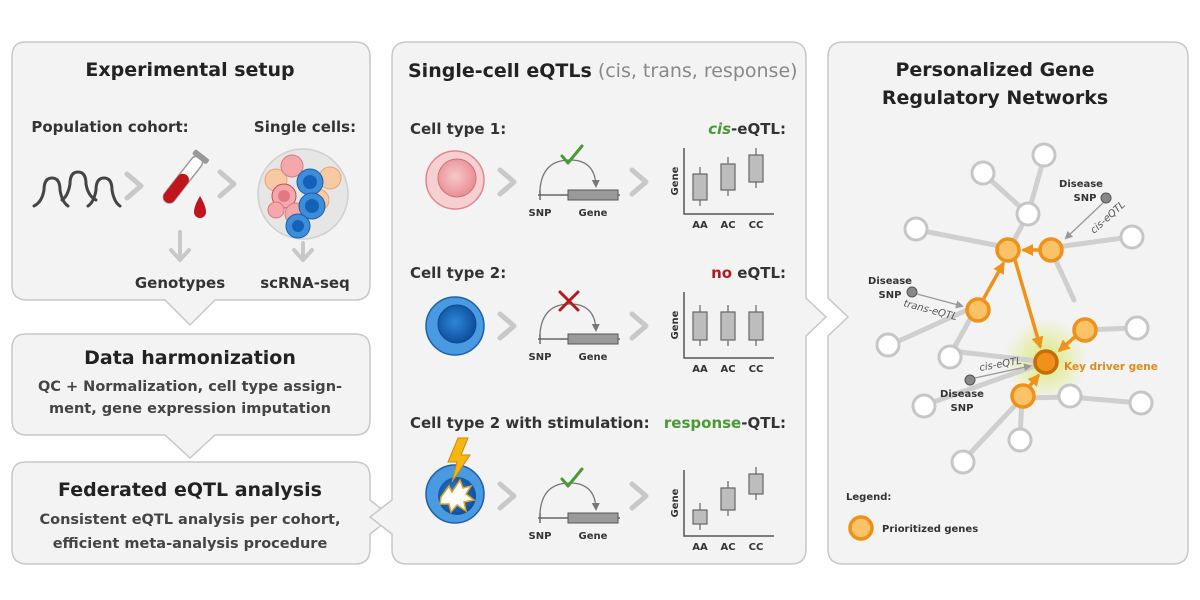  Describe the element at coordinates (303, 194) in the screenshot. I see `single-cells-icon` at that location.